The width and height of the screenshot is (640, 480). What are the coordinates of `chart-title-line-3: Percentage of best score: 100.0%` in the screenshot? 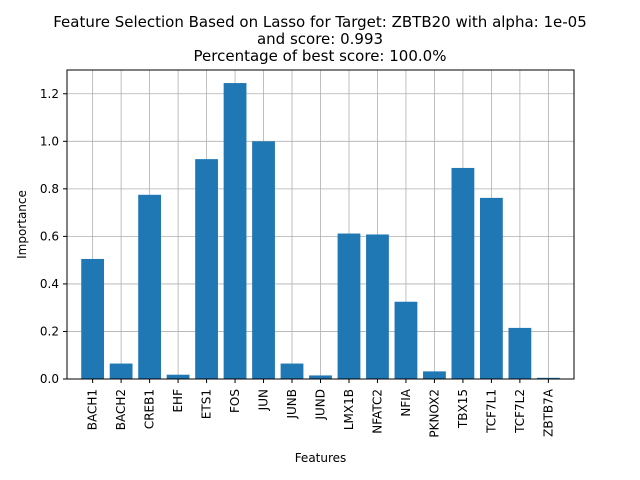 It's located at (320, 56).